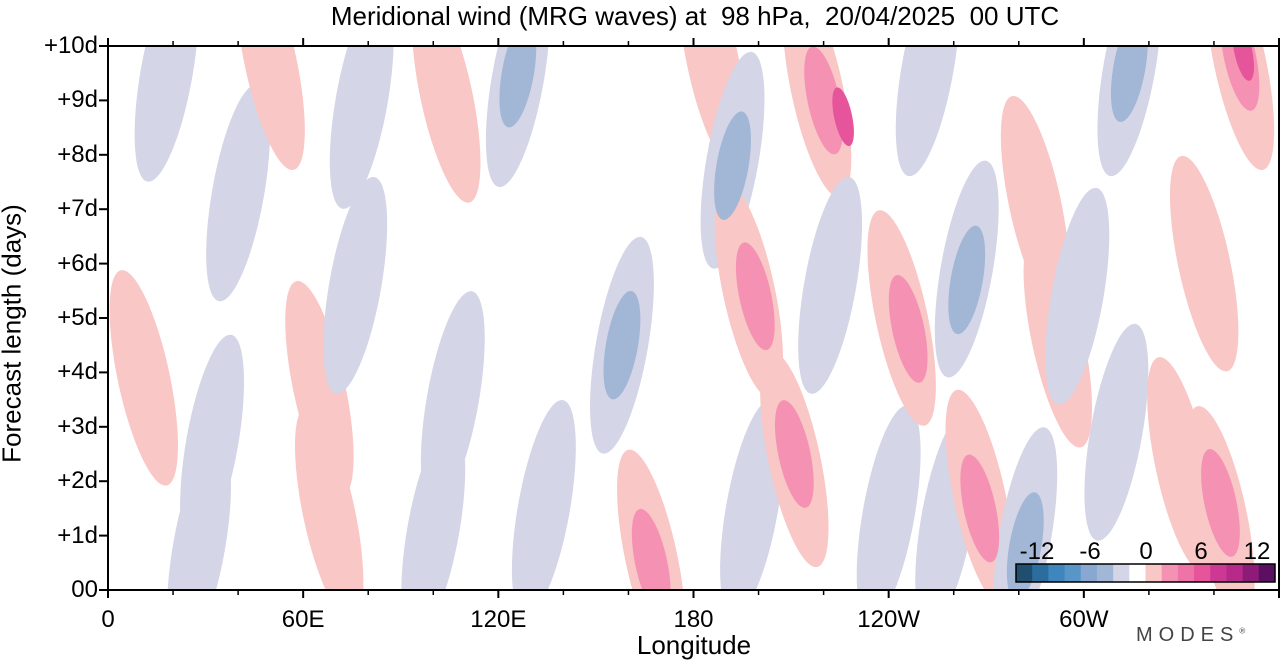 This screenshot has width=1280, height=664. I want to click on brand-name: MODES, so click(1188, 635).